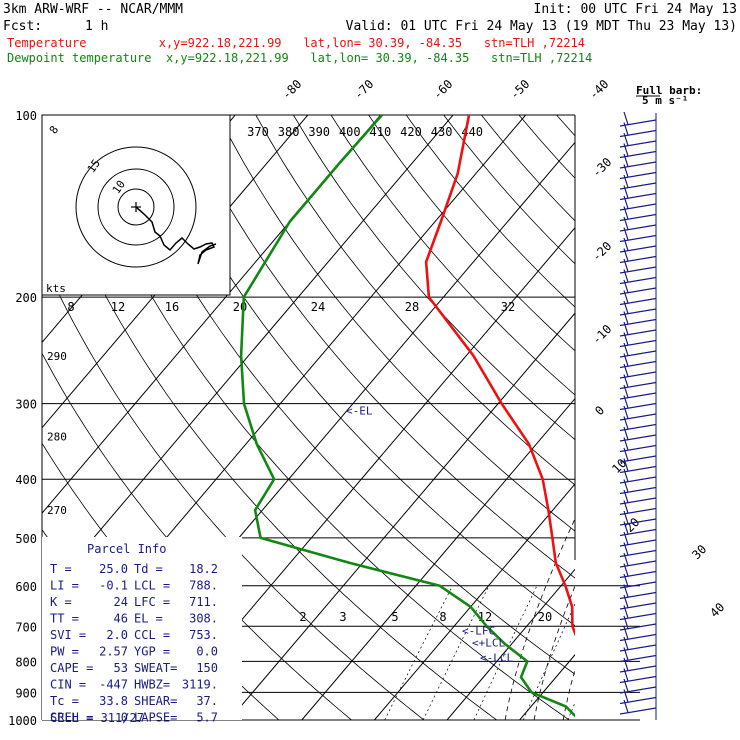 This screenshot has width=740, height=740. I want to click on theta-label-410: 410, so click(381, 132).